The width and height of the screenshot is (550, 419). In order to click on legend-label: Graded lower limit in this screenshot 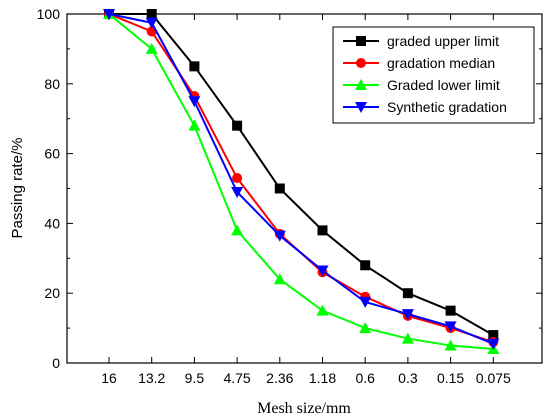, I will do `click(443, 85)`.